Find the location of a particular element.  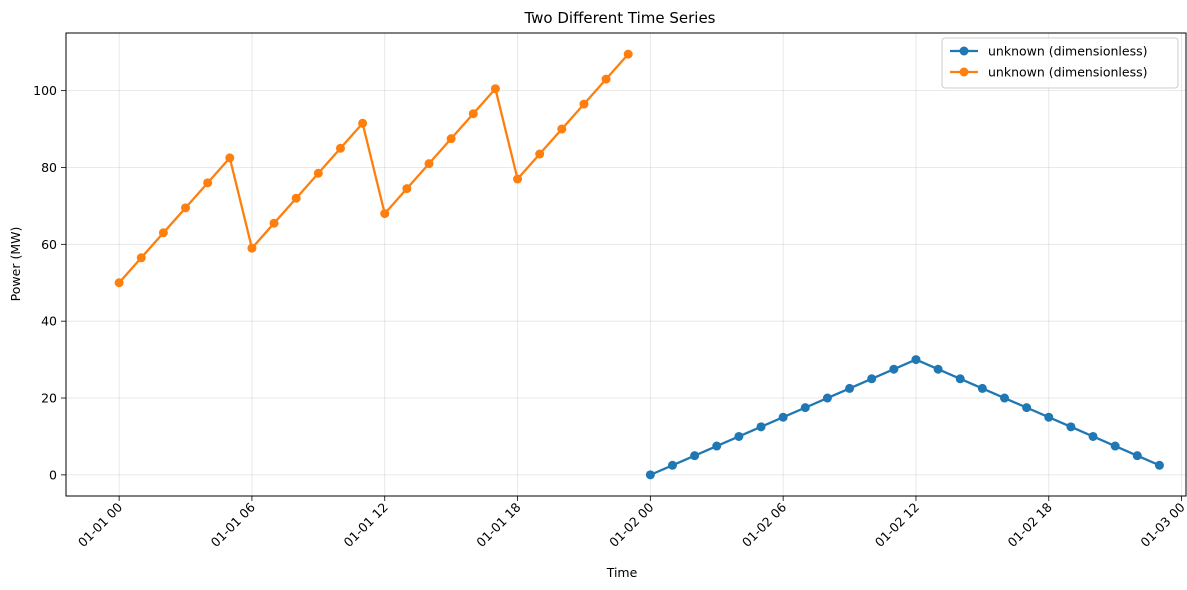

legend-box is located at coordinates (1060, 63).